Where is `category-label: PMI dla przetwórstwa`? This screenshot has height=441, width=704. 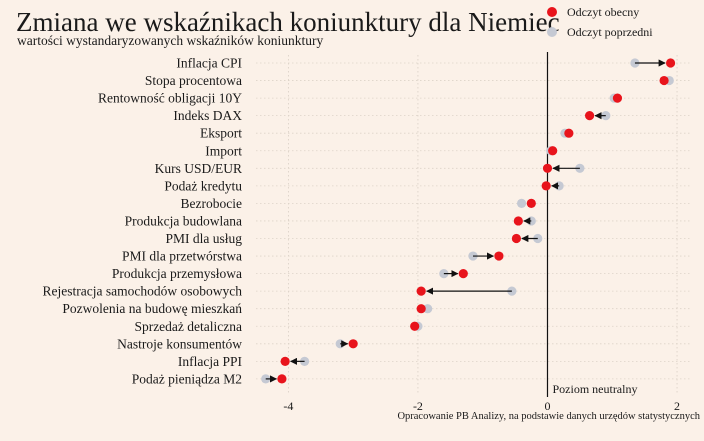 category-label: PMI dla przetwórstwa is located at coordinates (182, 256).